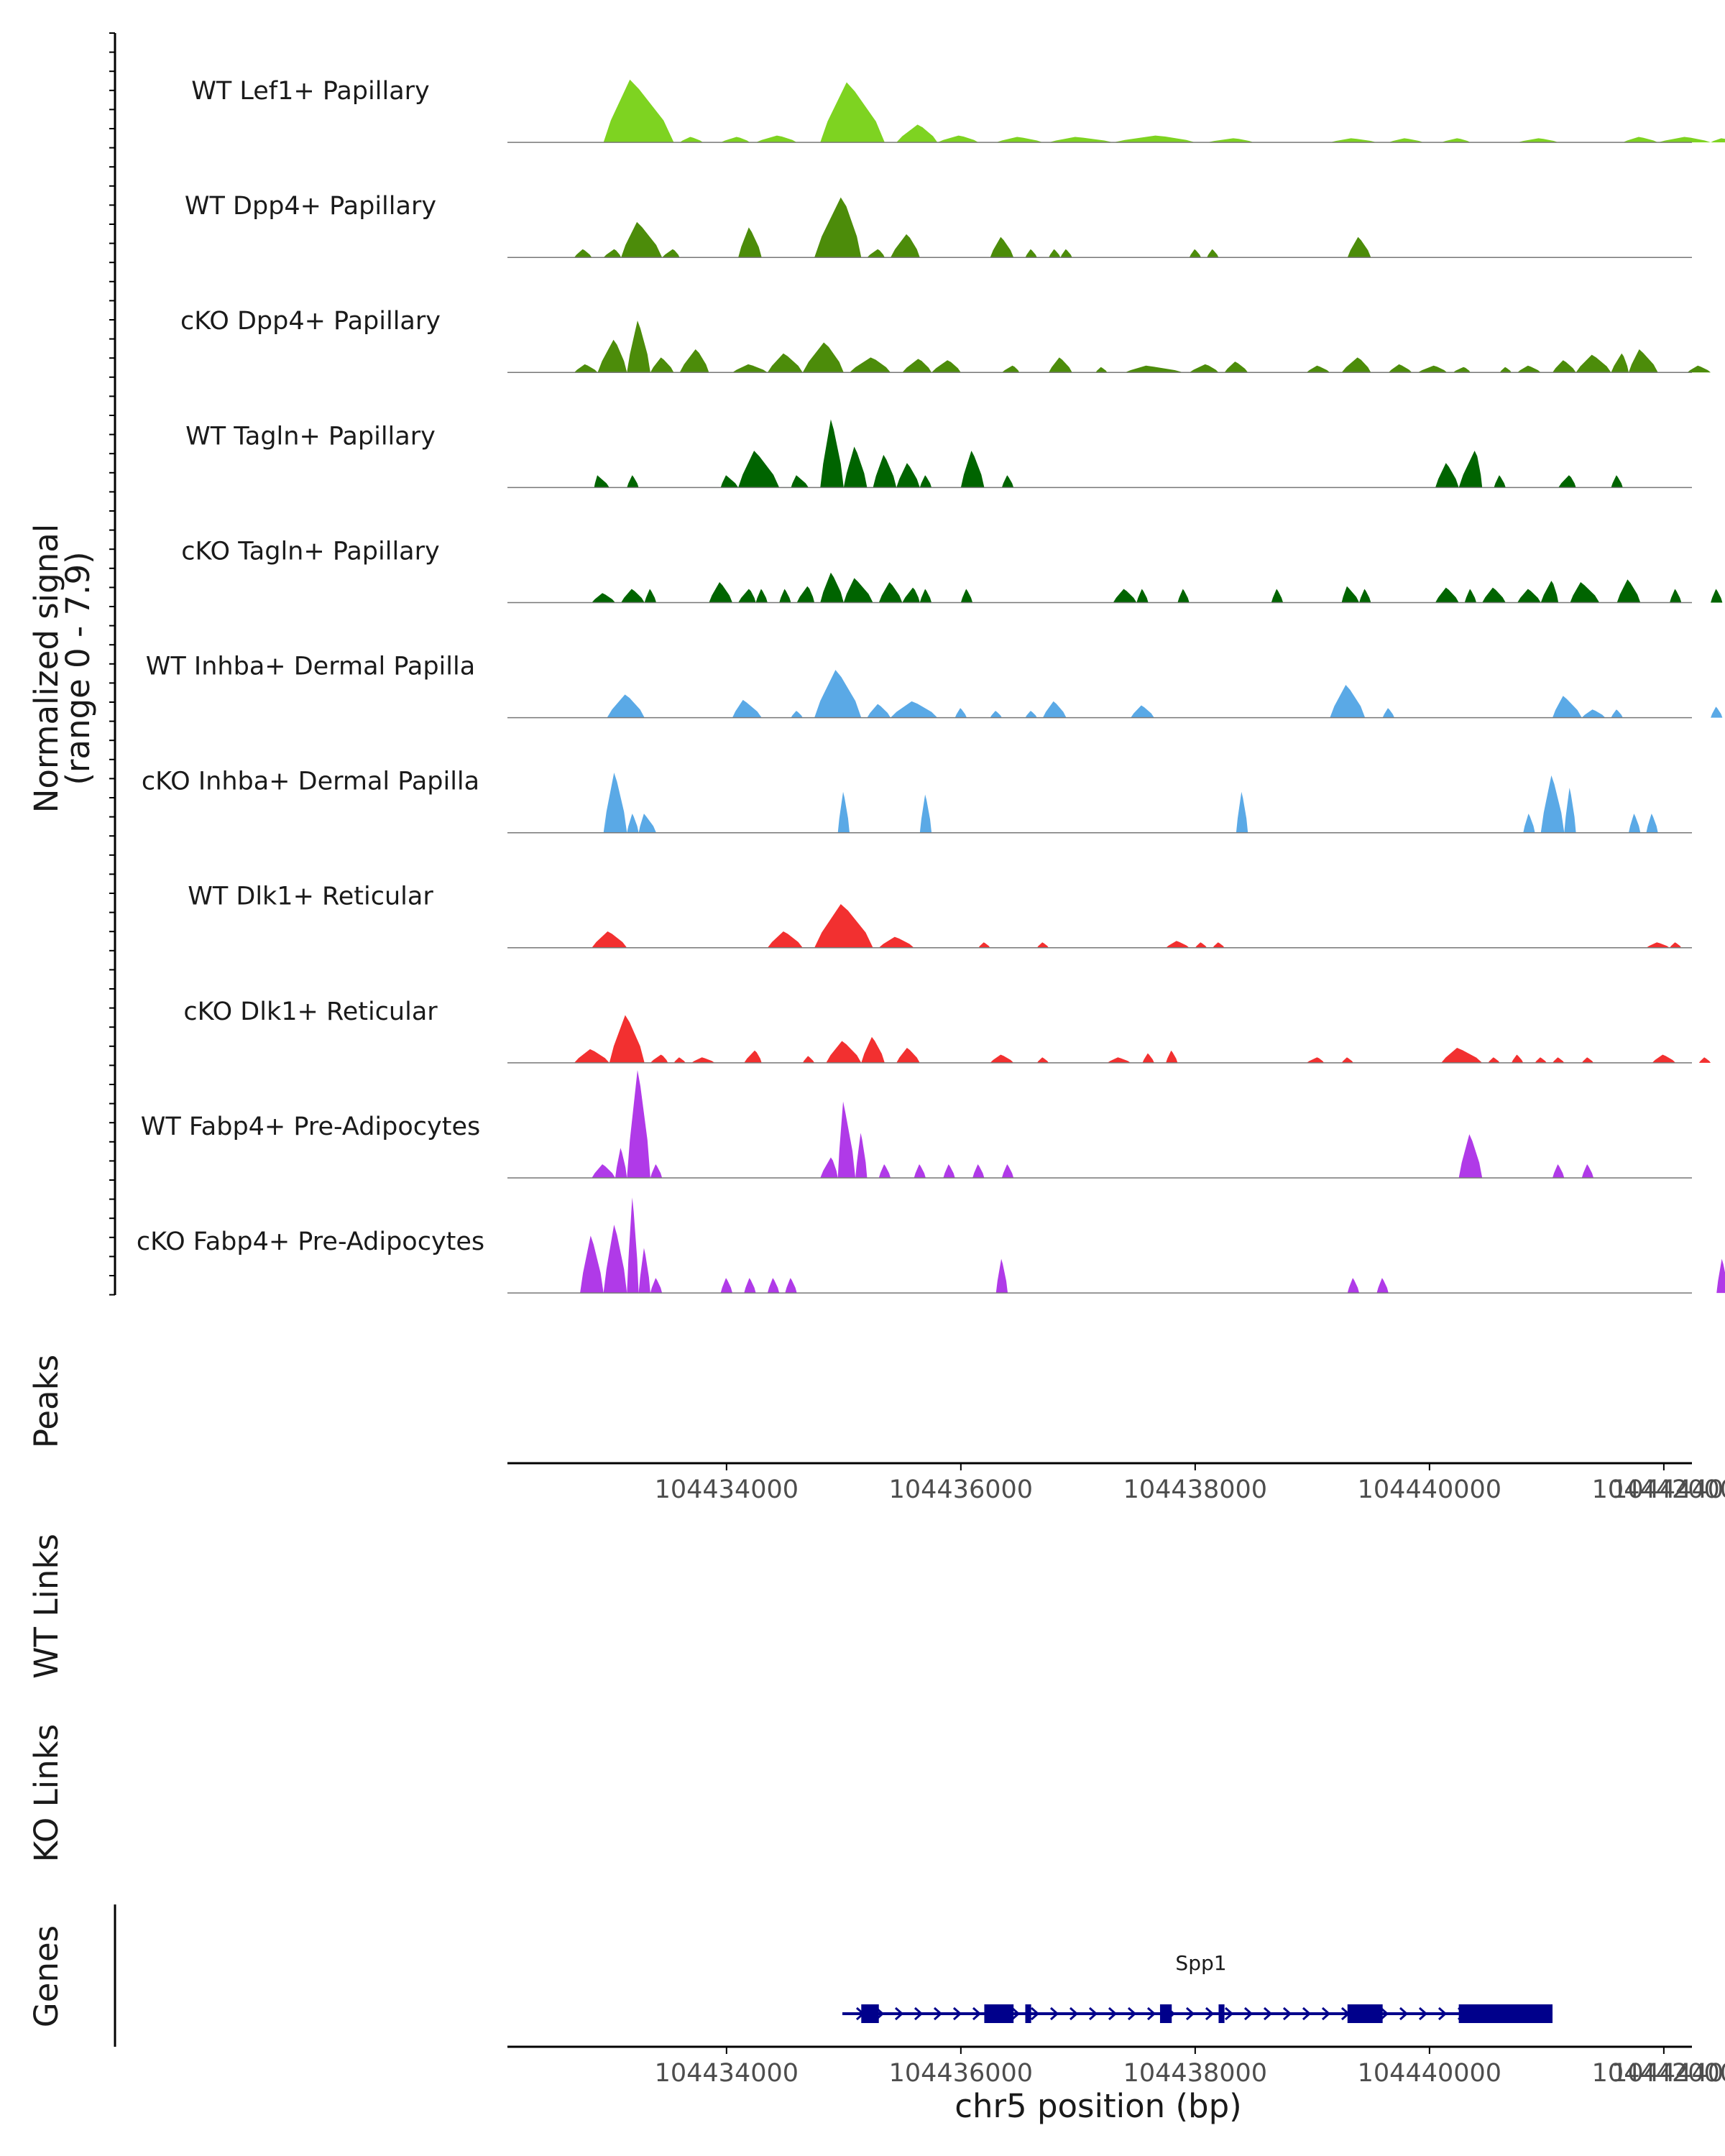 Image resolution: width=1725 pixels, height=2156 pixels. What do you see at coordinates (1200, 1963) in the screenshot?
I see `gene-label: Spp1` at bounding box center [1200, 1963].